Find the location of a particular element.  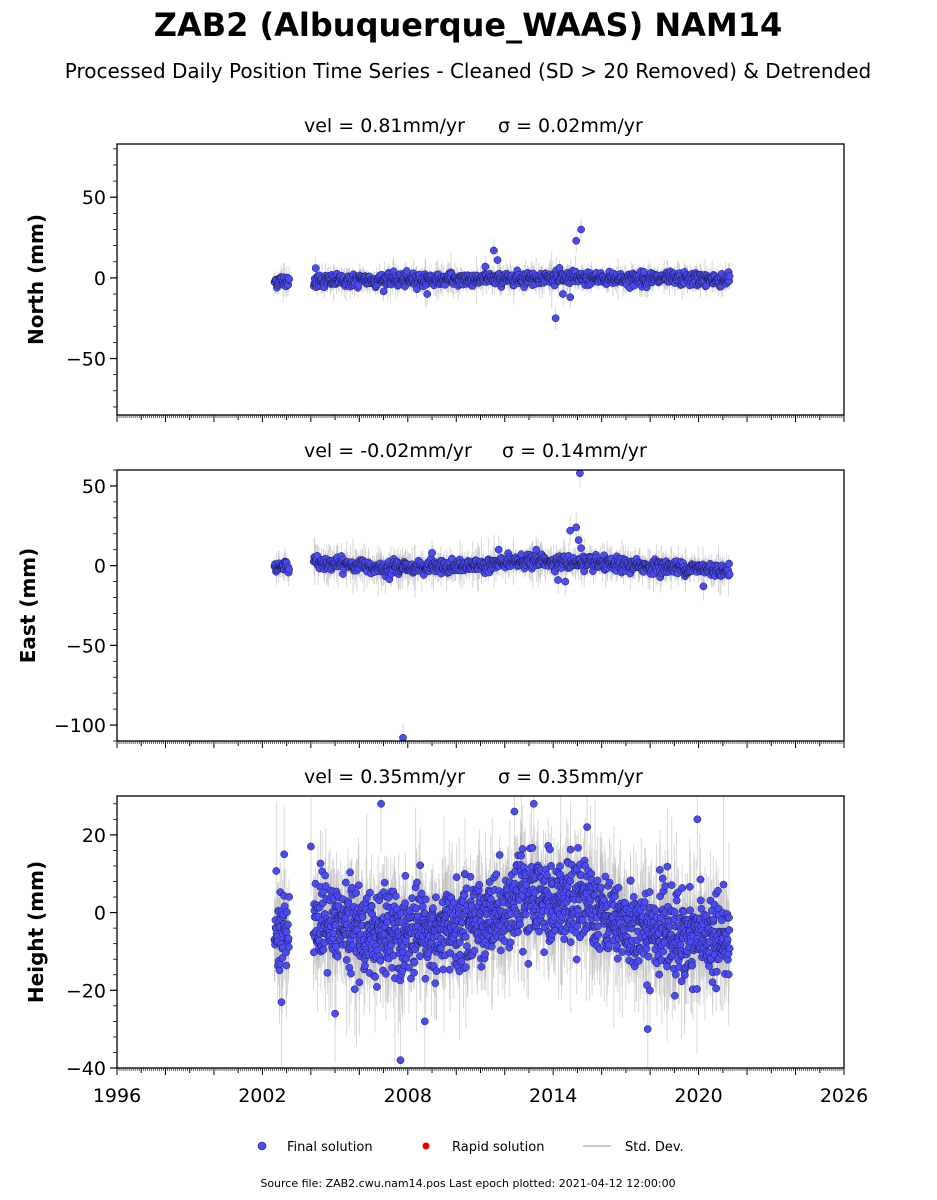

panel-vel-label: vel = 0.35mm/yr is located at coordinates (384, 777).